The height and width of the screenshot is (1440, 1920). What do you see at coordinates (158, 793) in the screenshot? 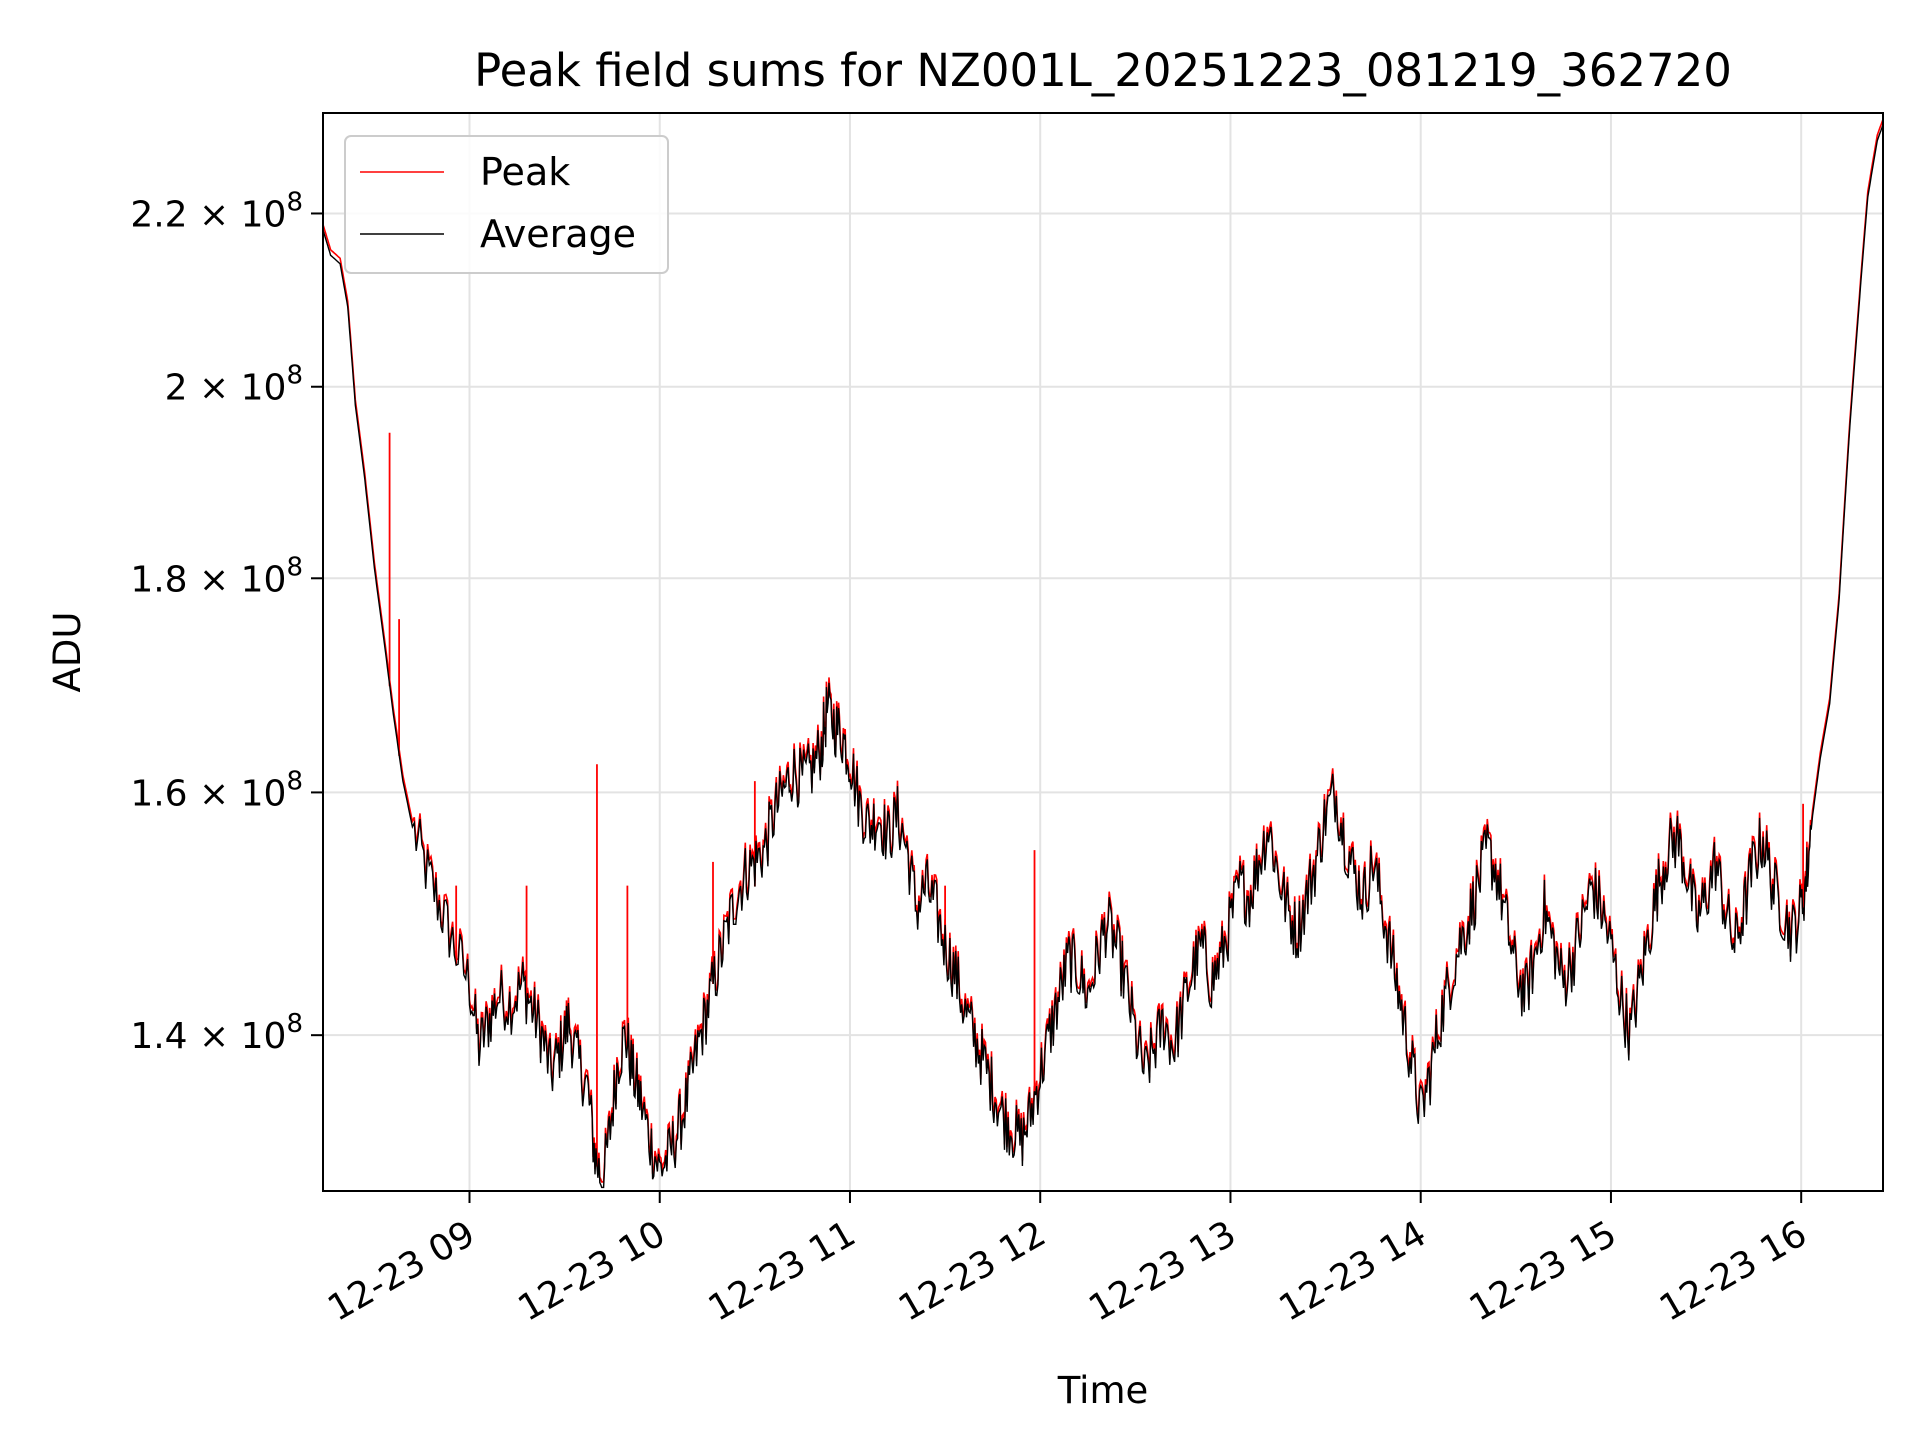
I see `y-tick-mantissa: 1.6` at bounding box center [158, 793].